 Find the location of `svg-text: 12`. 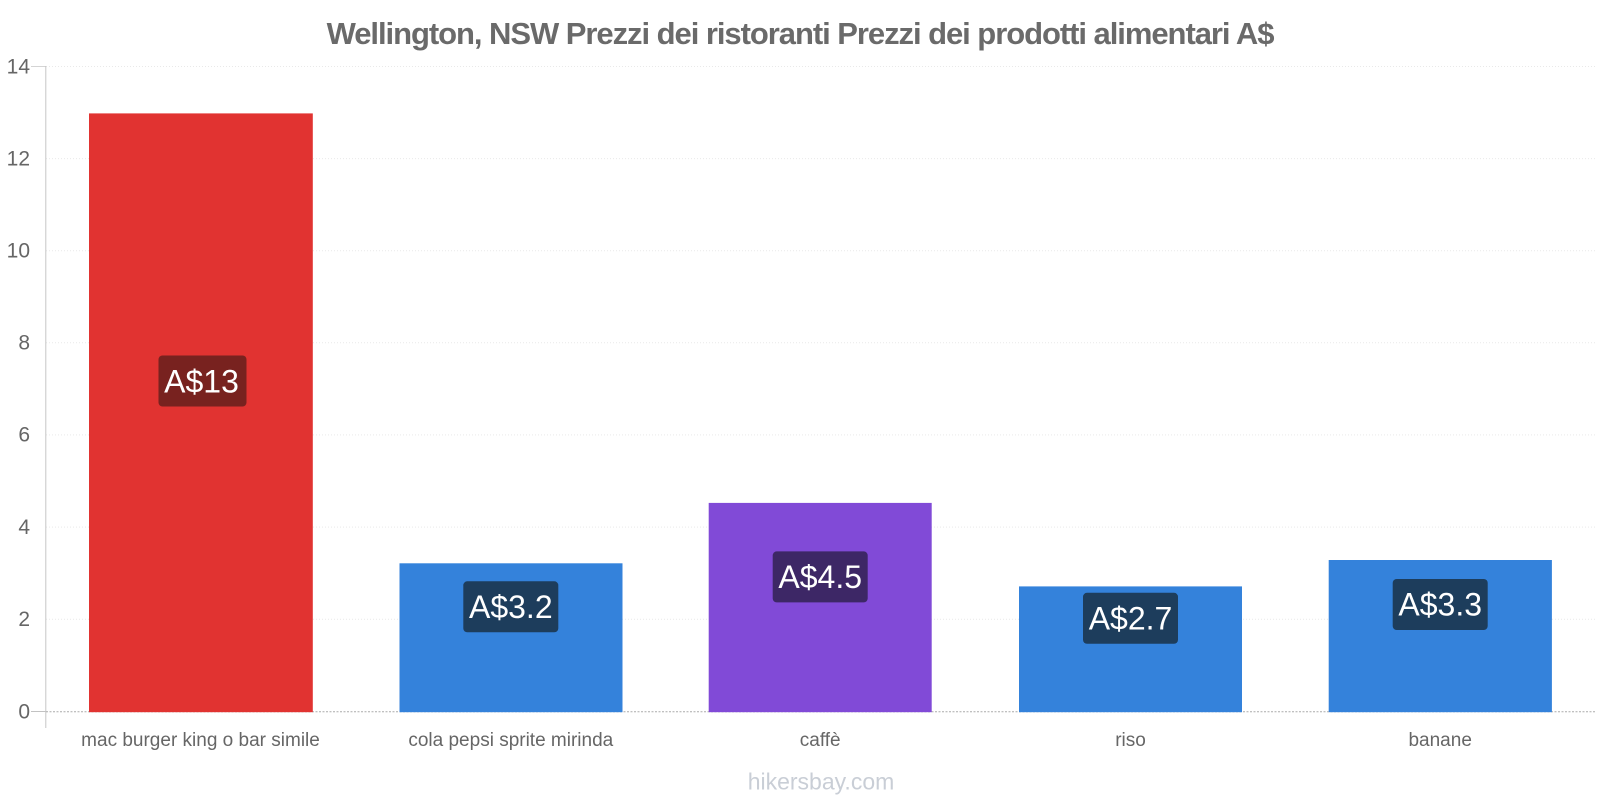

svg-text: 12 is located at coordinates (18, 158).